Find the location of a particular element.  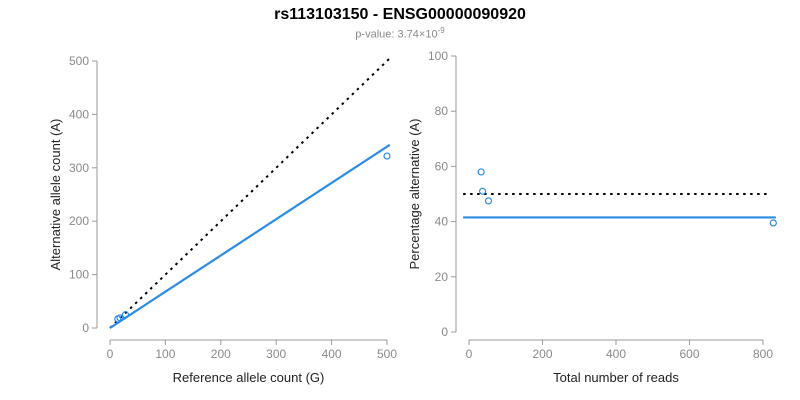

x-tick-label: 300 is located at coordinates (276, 354).